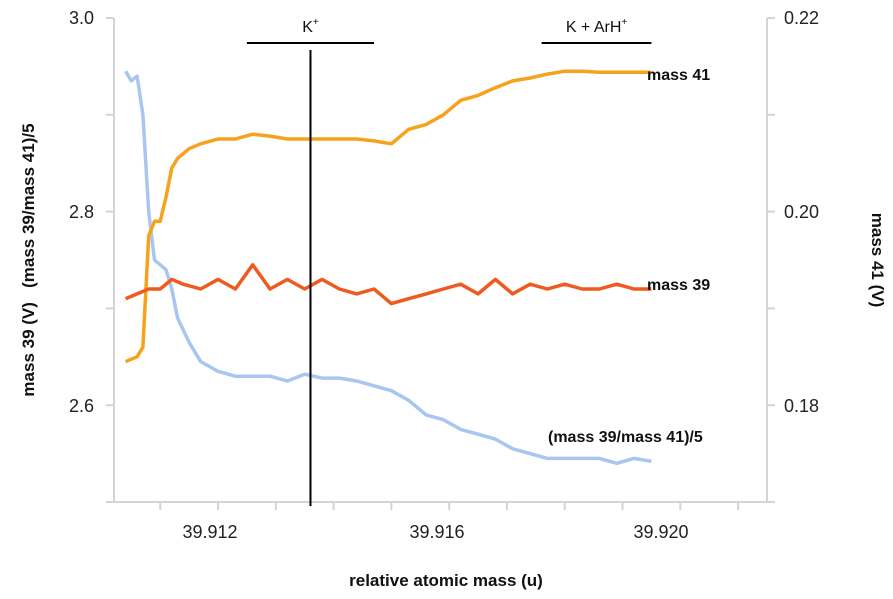 Image resolution: width=893 pixels, height=599 pixels. I want to click on series-label-ratio: (mass 39/mass 41)/5, so click(625, 437).